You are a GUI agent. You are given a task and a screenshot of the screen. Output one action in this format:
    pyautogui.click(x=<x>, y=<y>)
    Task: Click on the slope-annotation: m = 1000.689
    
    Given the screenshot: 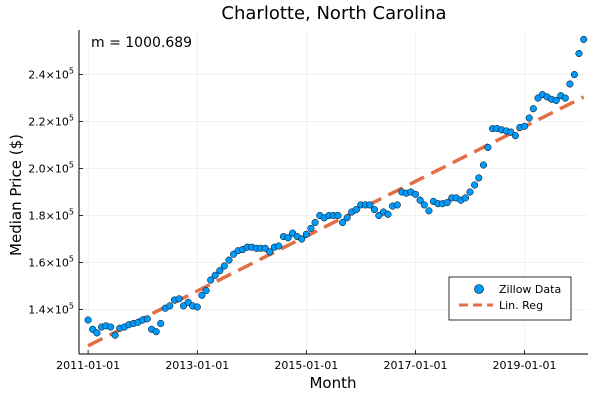 What is the action you would take?
    pyautogui.click(x=141, y=43)
    